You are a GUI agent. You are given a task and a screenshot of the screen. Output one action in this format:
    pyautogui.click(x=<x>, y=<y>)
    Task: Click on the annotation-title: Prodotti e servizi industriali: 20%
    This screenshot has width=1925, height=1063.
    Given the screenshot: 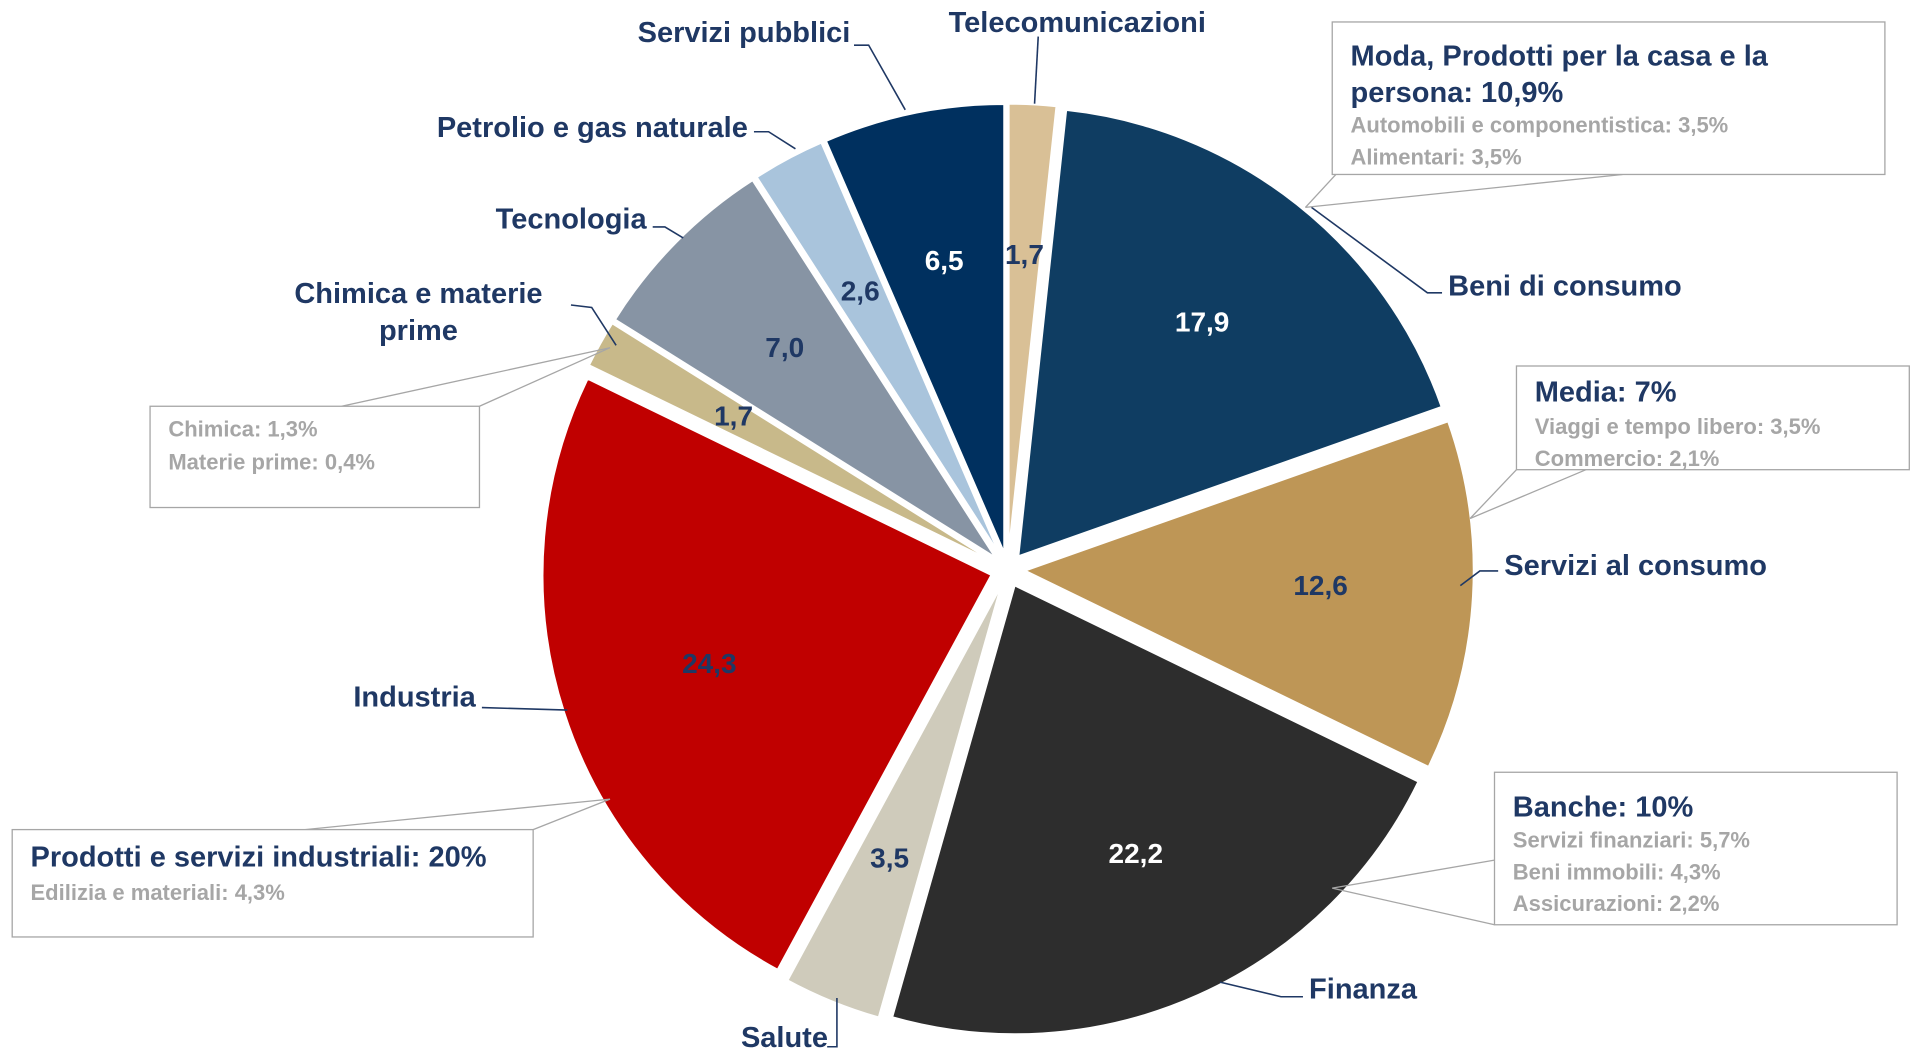 What is the action you would take?
    pyautogui.click(x=259, y=858)
    